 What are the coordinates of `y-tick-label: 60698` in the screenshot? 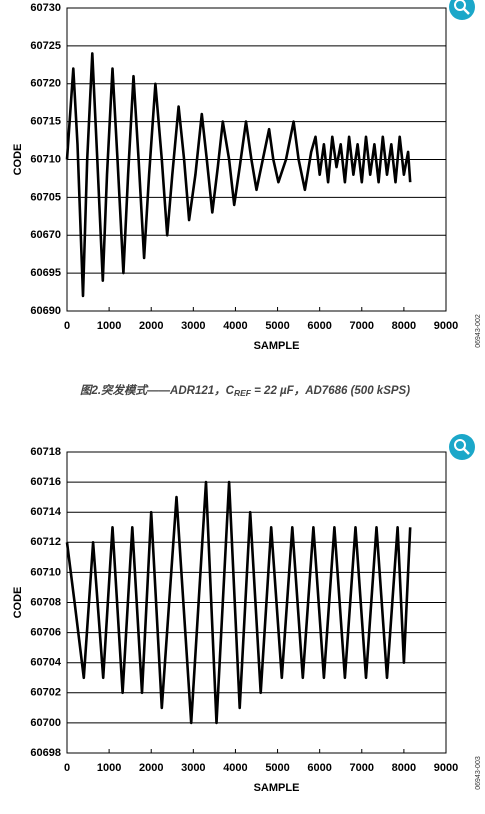 It's located at (45, 753).